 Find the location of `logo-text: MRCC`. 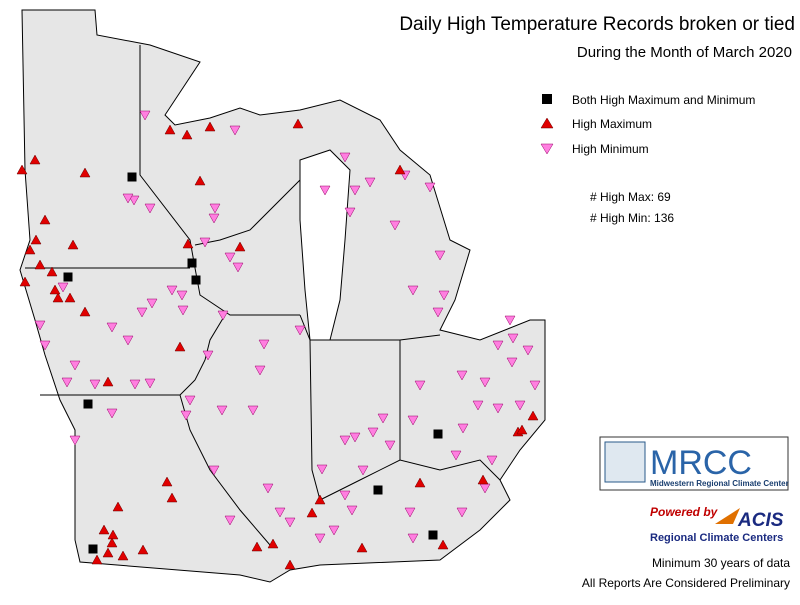

logo-text: MRCC is located at coordinates (701, 463).